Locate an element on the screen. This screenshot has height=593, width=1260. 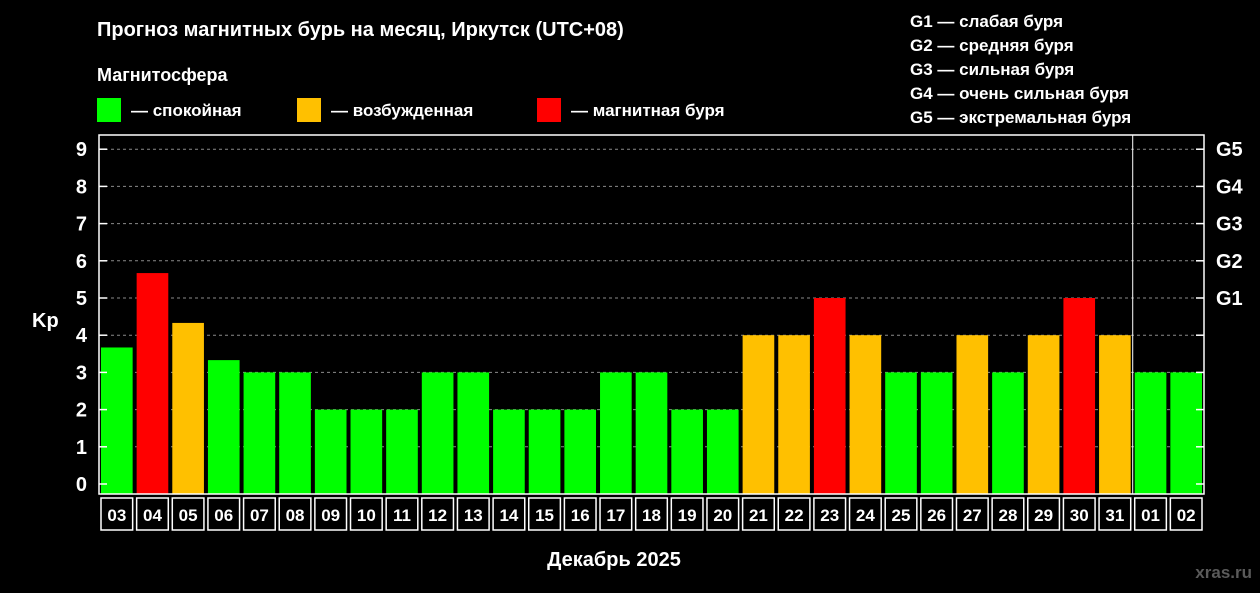
x-tick-label: 12 is located at coordinates (437, 515).